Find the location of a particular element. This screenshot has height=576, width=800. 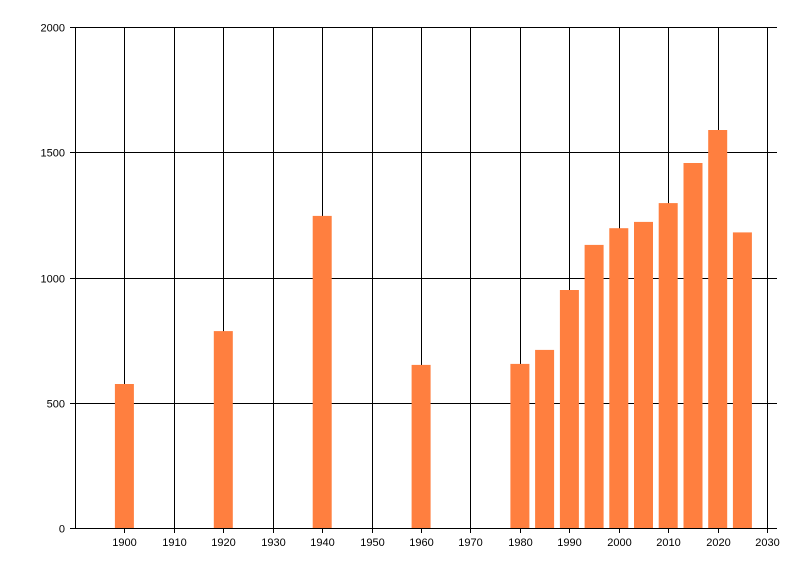

bar-1985 is located at coordinates (545, 438).